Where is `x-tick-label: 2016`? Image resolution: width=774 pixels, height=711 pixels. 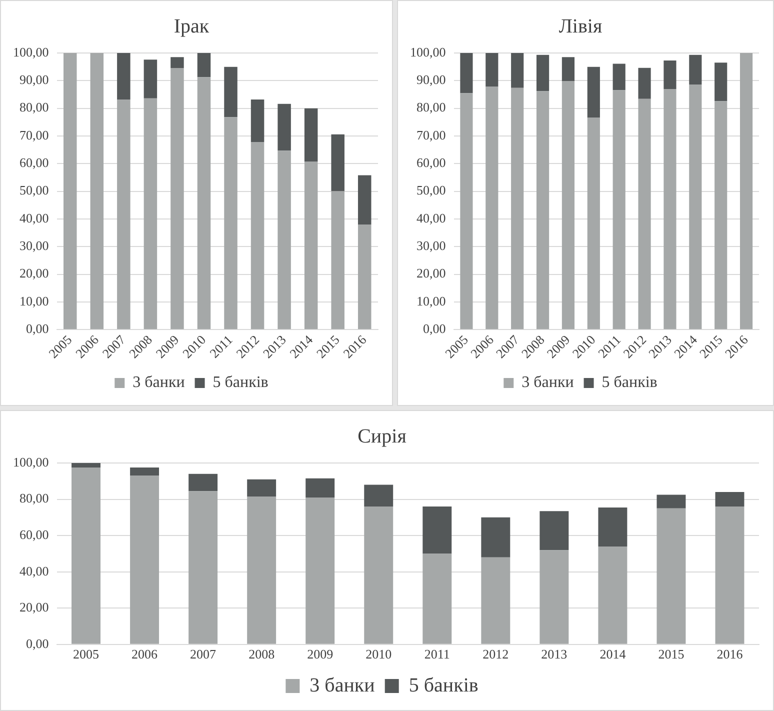 x-tick-label: 2016 is located at coordinates (730, 654).